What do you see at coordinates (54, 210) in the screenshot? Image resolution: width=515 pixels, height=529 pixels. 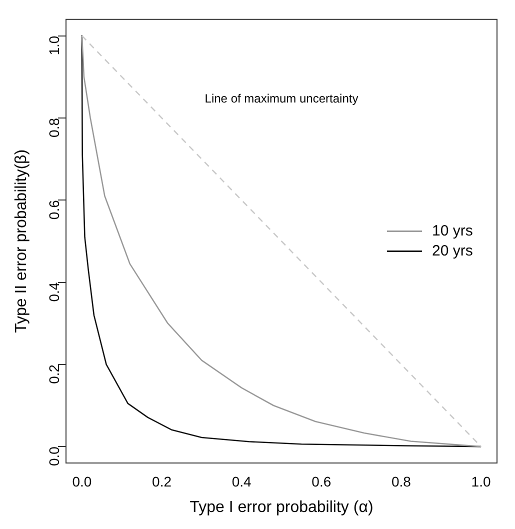 I see `y-tick-label: 0.6` at bounding box center [54, 210].